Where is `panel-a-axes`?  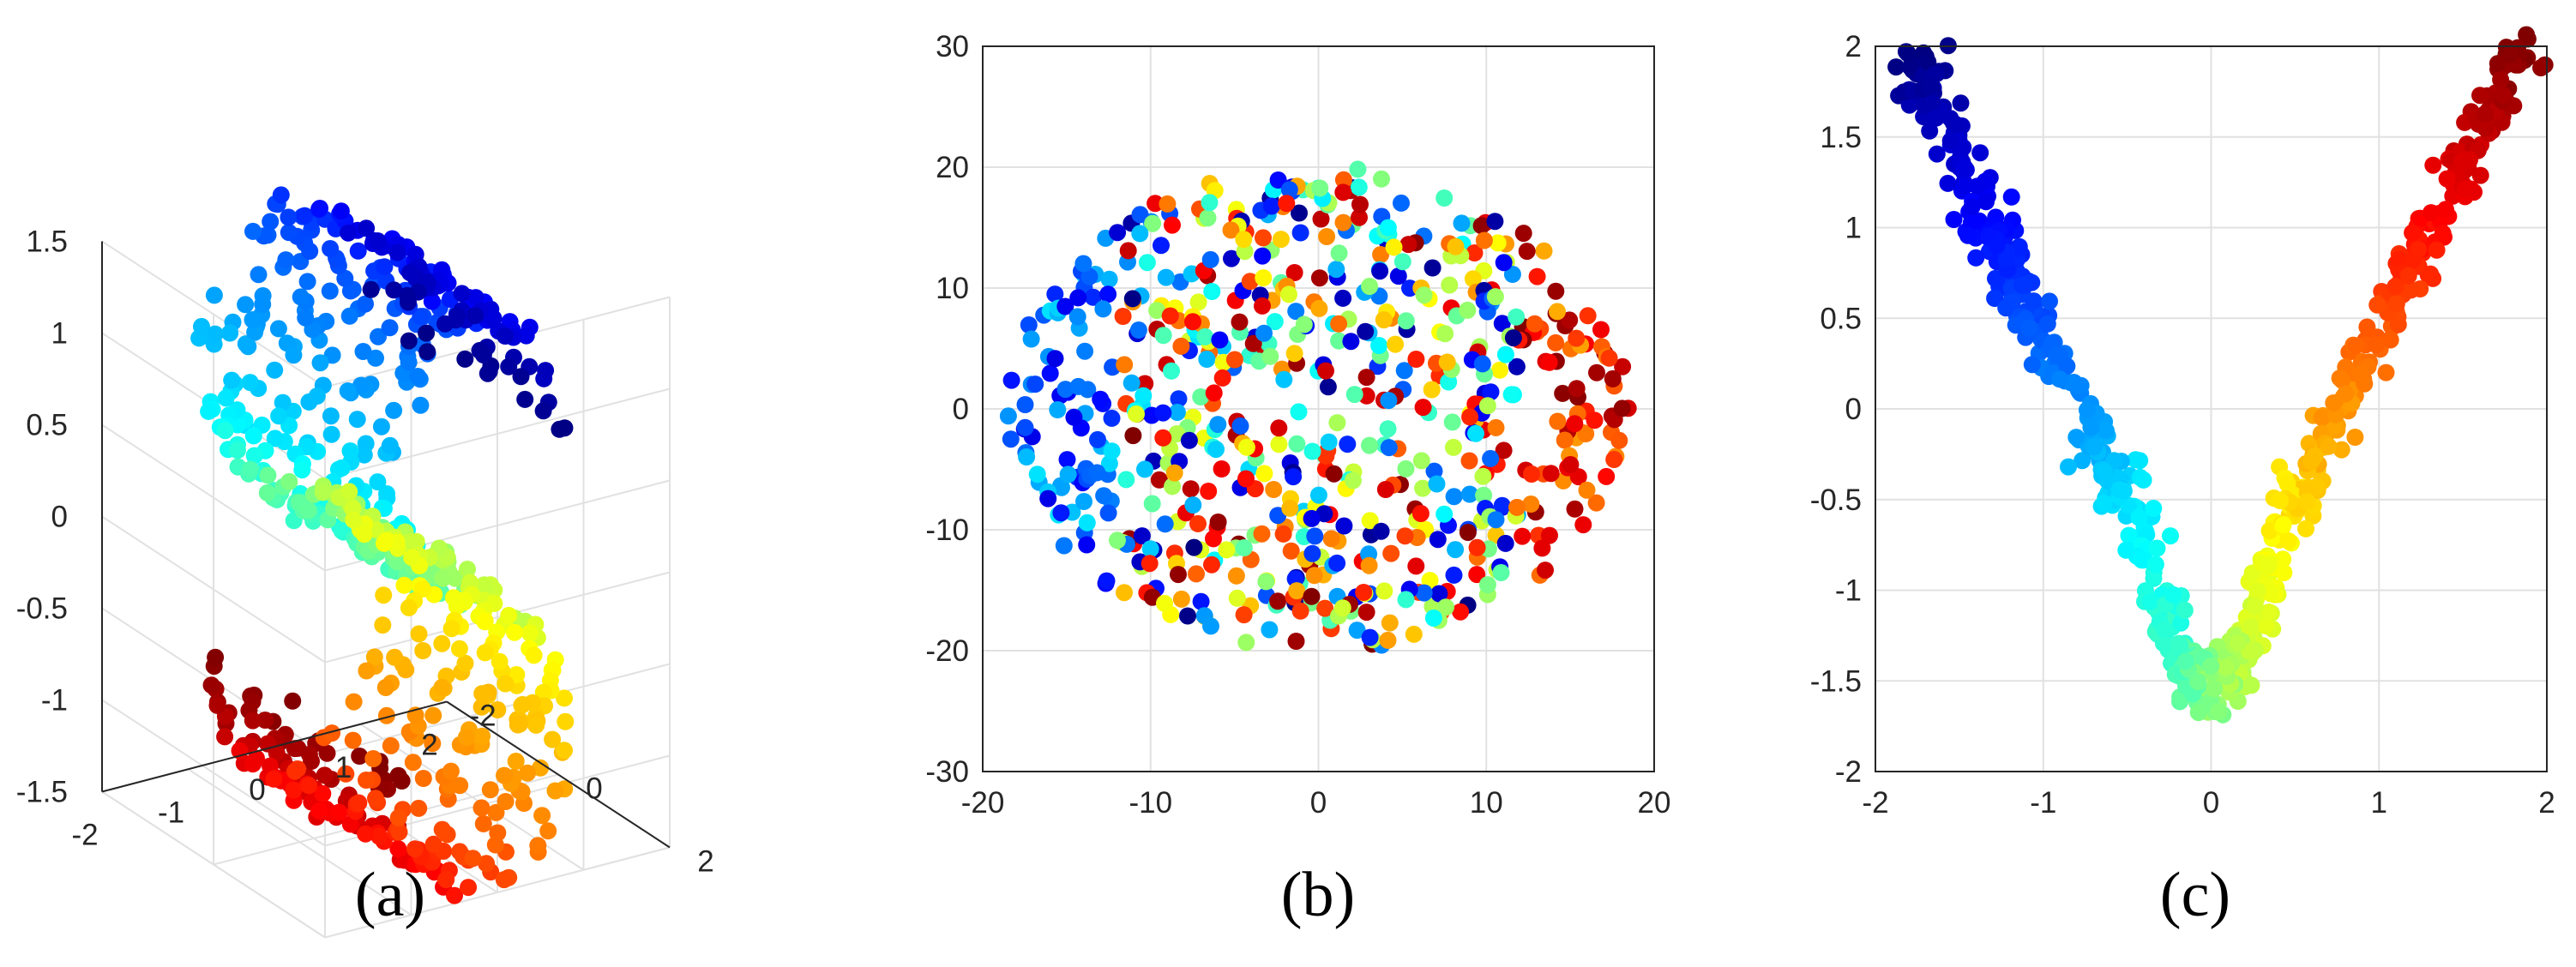
panel-a-axes is located at coordinates (386, 545).